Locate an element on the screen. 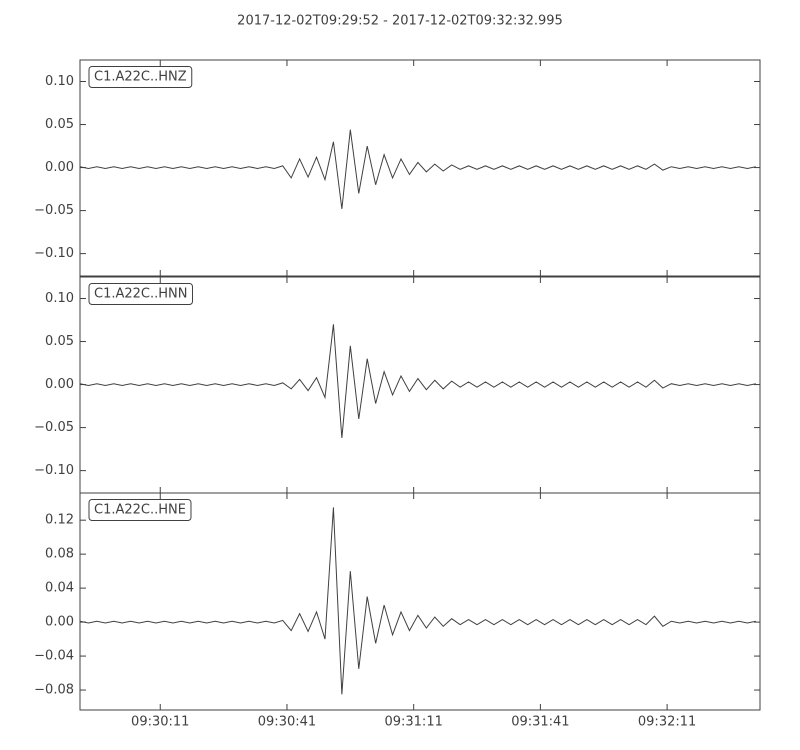 The height and width of the screenshot is (750, 800). x-tick-label: 09:32:11 is located at coordinates (667, 722).